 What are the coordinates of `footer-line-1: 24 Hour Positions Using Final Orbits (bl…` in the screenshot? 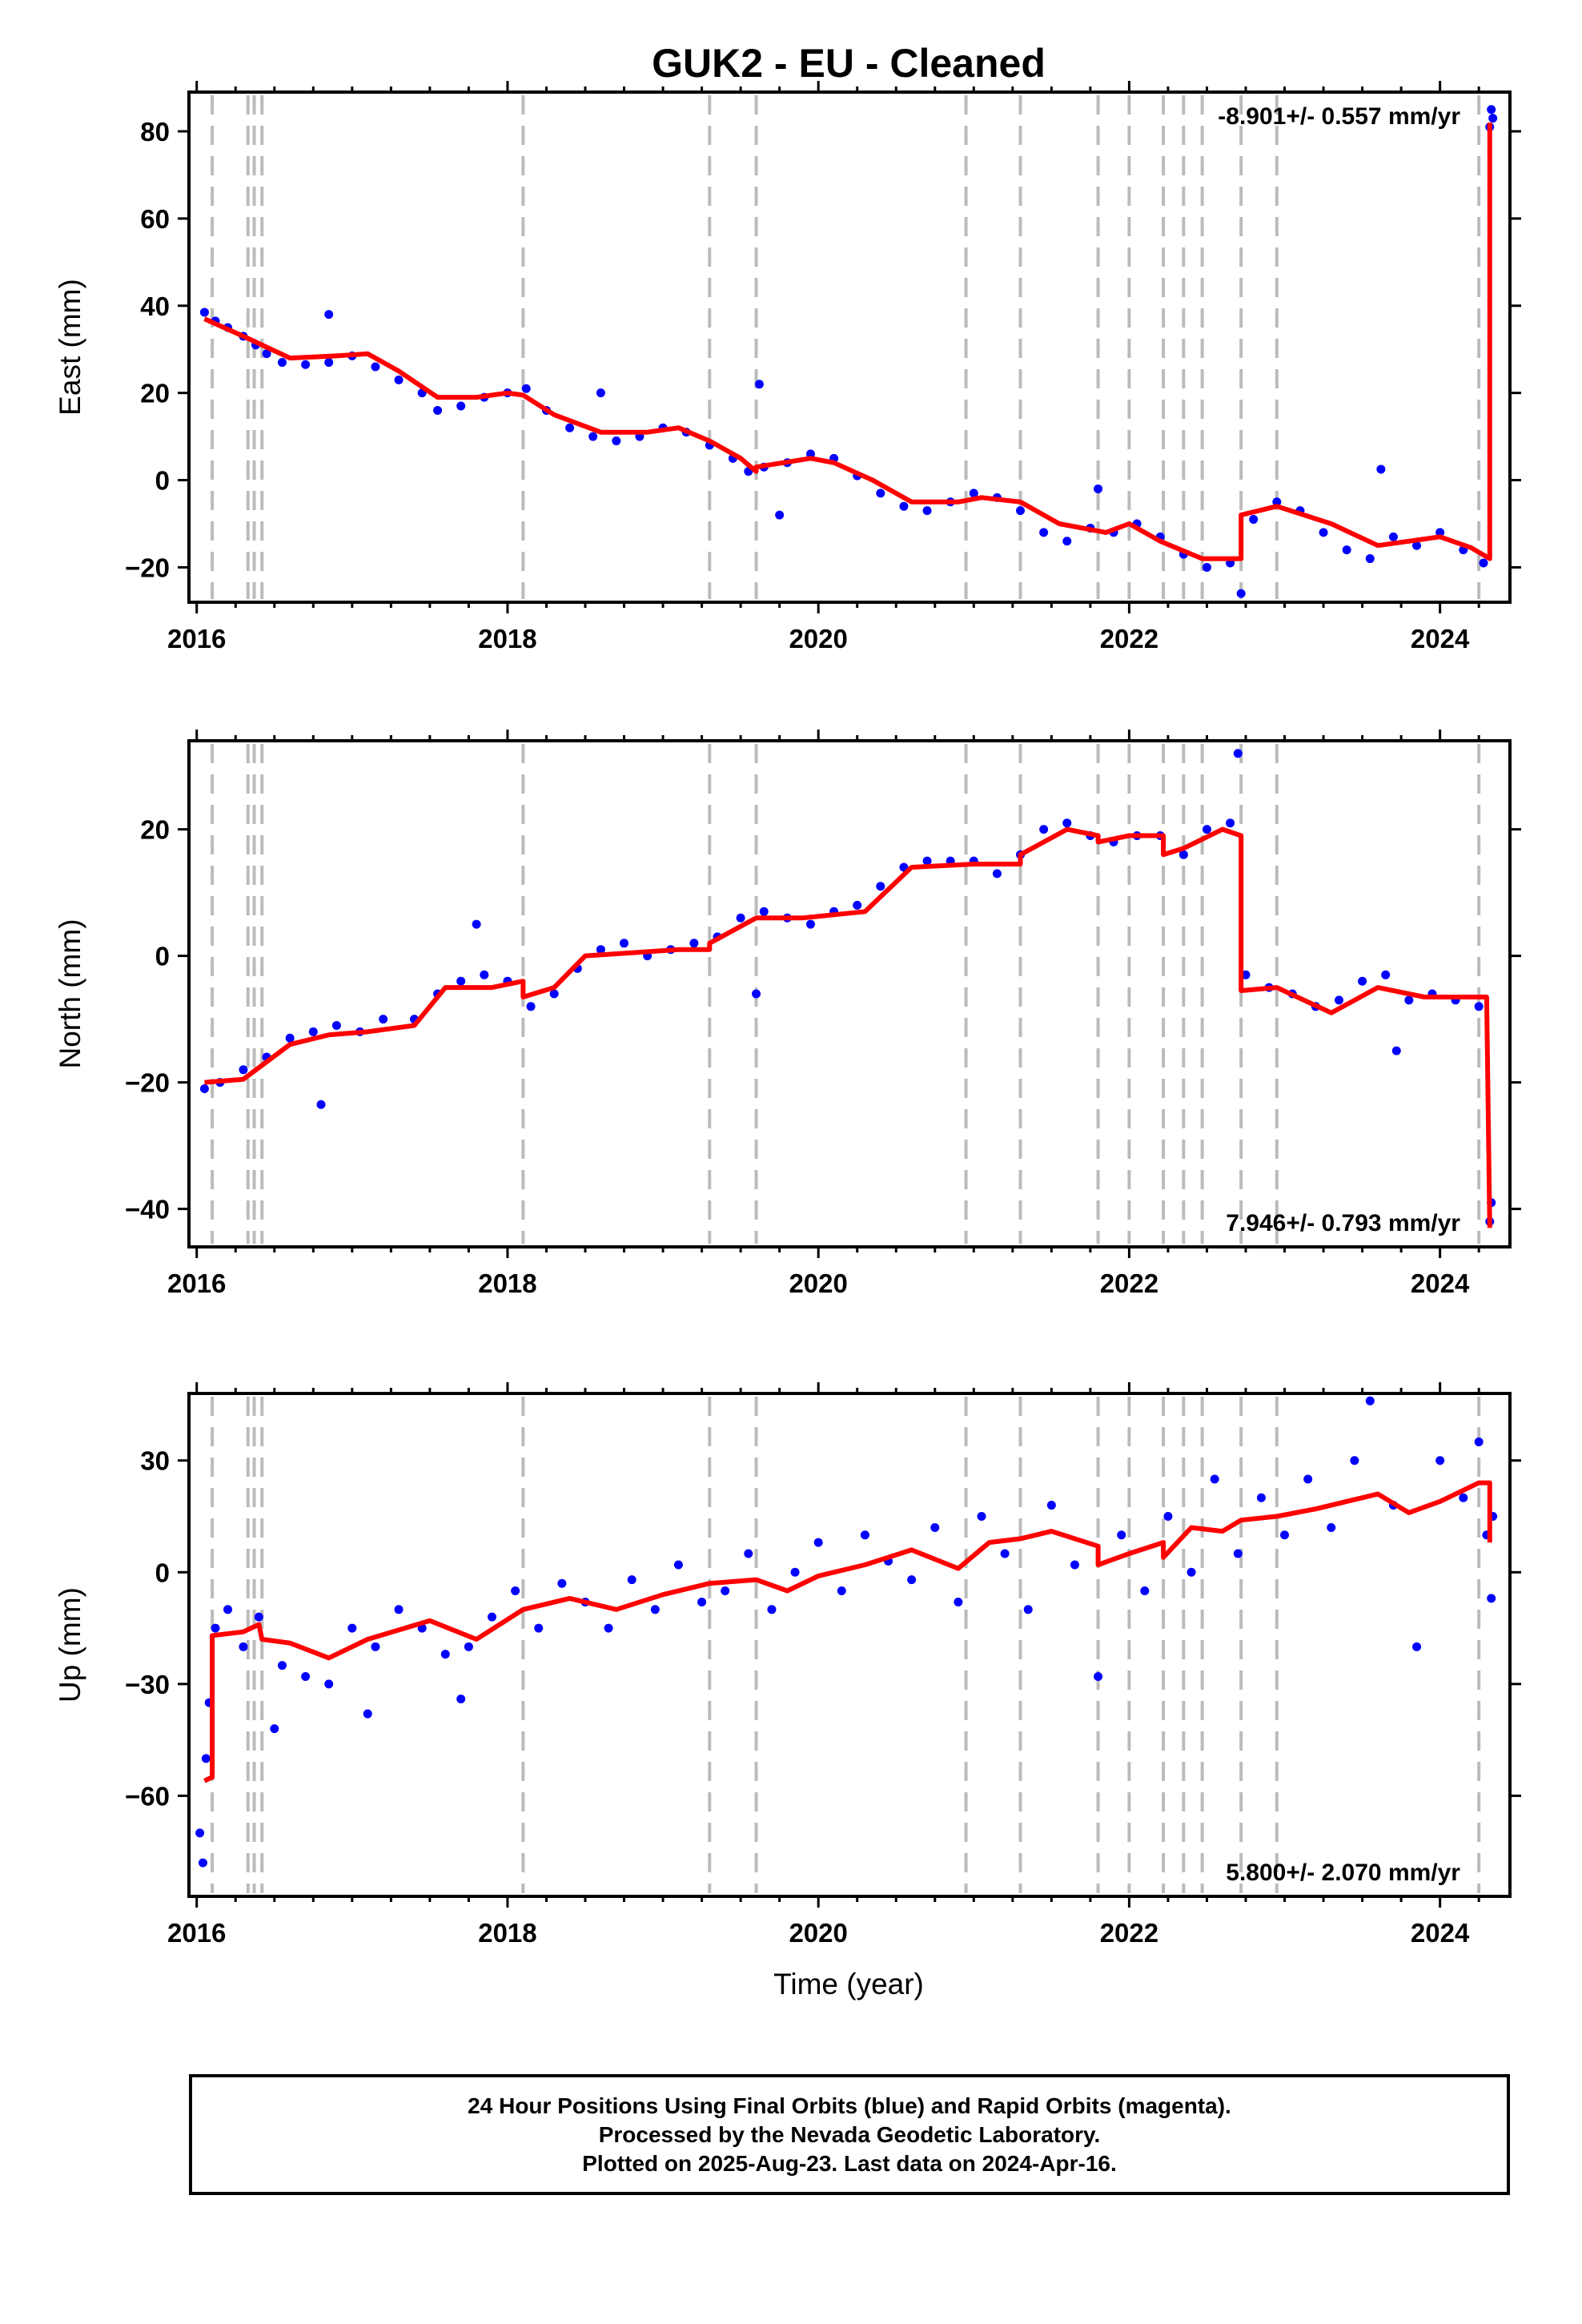 It's located at (849, 2105).